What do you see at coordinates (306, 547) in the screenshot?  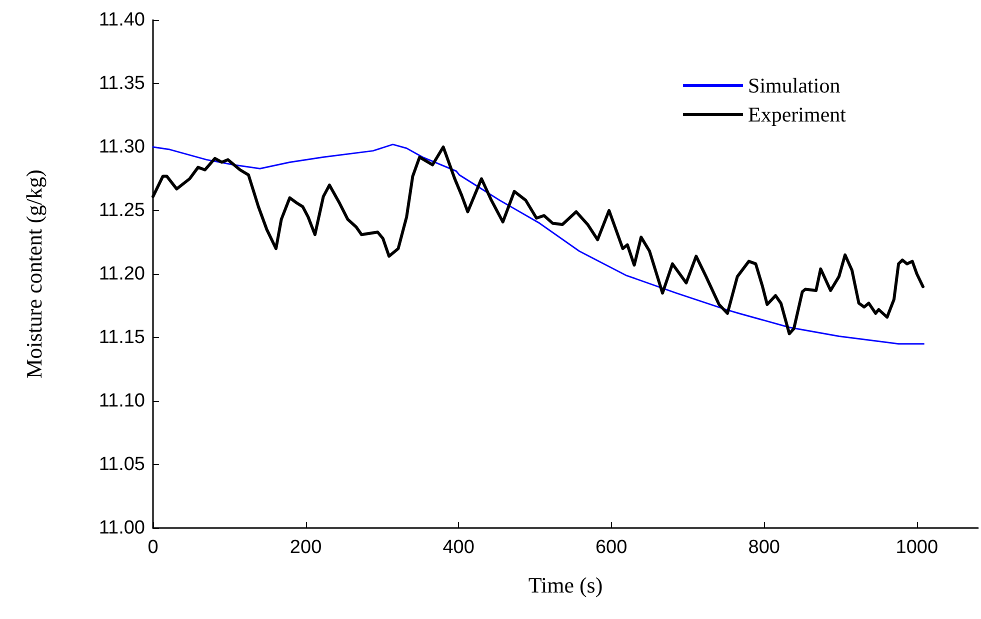 I see `x-tick-label: 200` at bounding box center [306, 547].